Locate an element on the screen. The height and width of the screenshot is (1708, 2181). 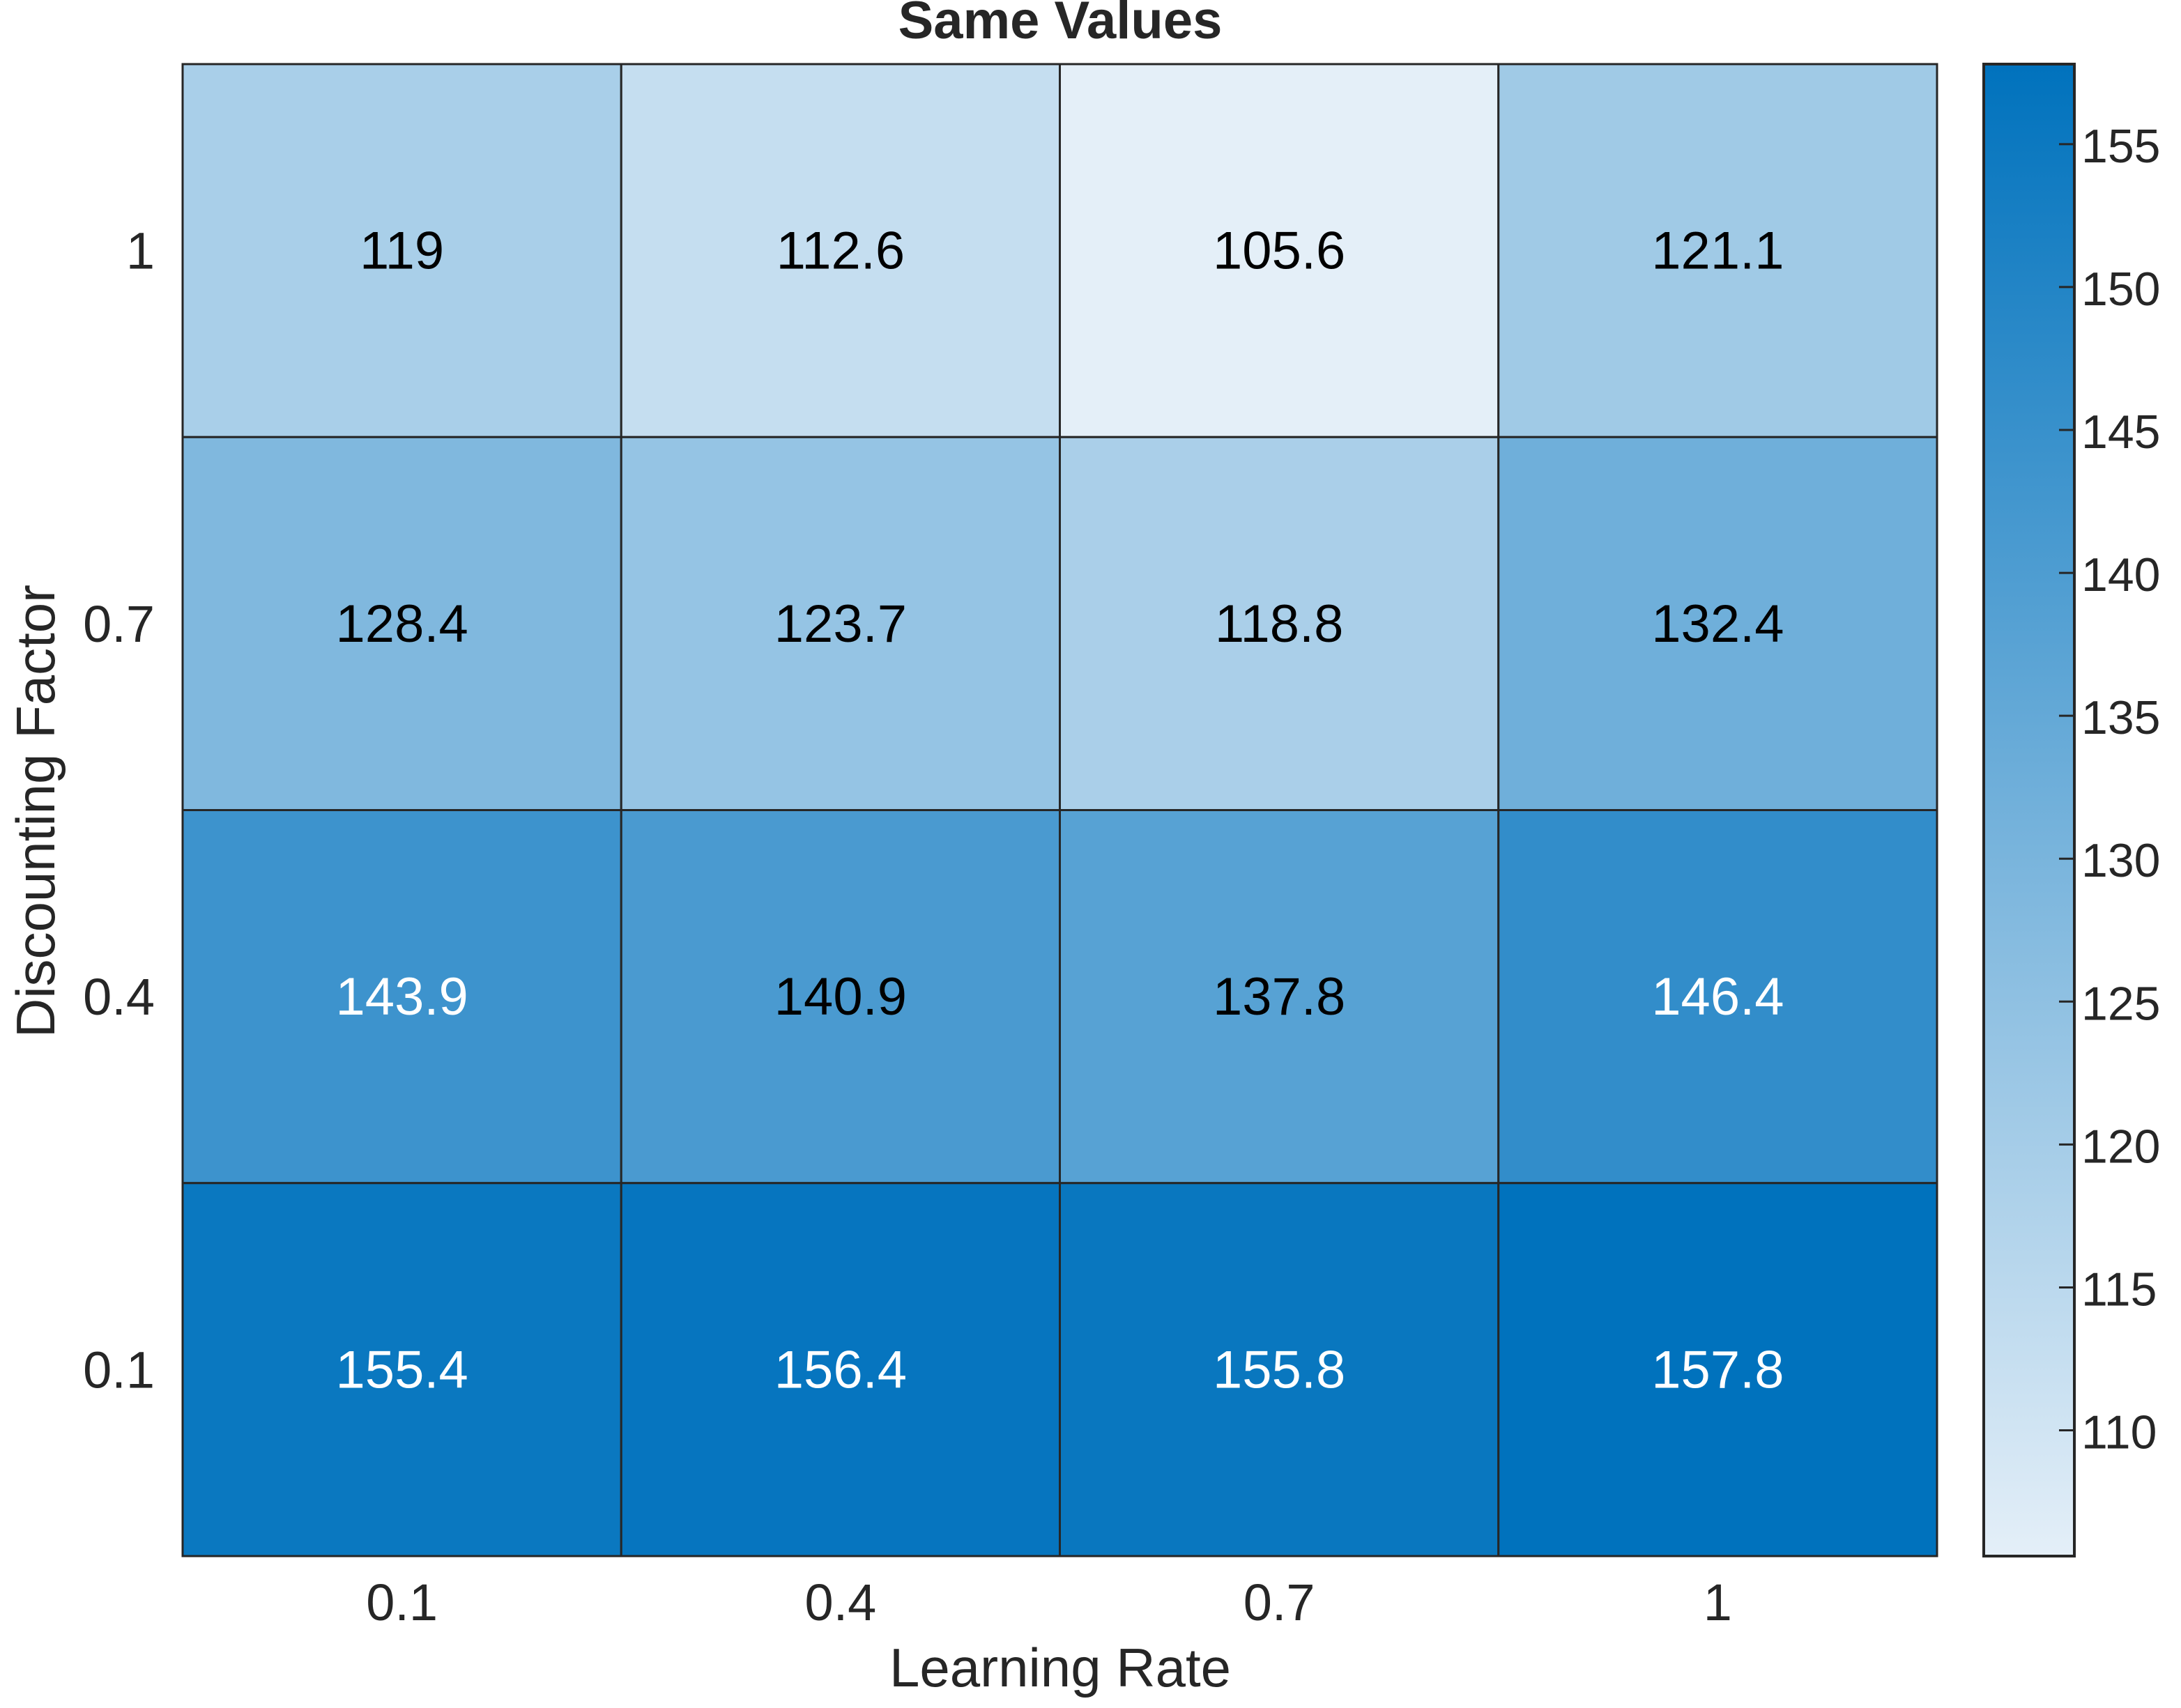
colorbar-gradient is located at coordinates (2029, 810).